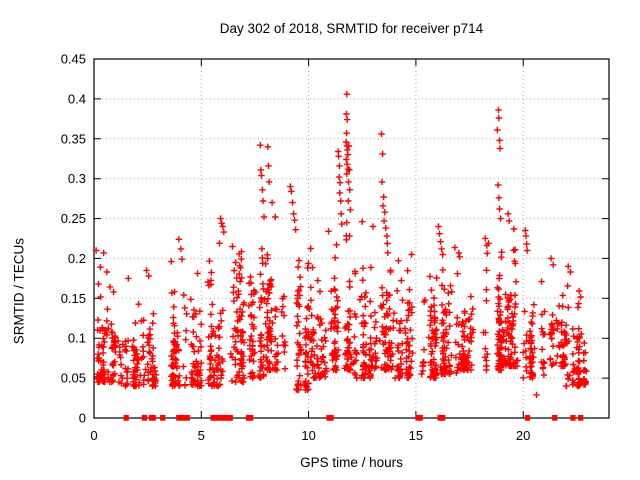 Image resolution: width=640 pixels, height=480 pixels. I want to click on y-tick-label: 0.35, so click(73, 138).